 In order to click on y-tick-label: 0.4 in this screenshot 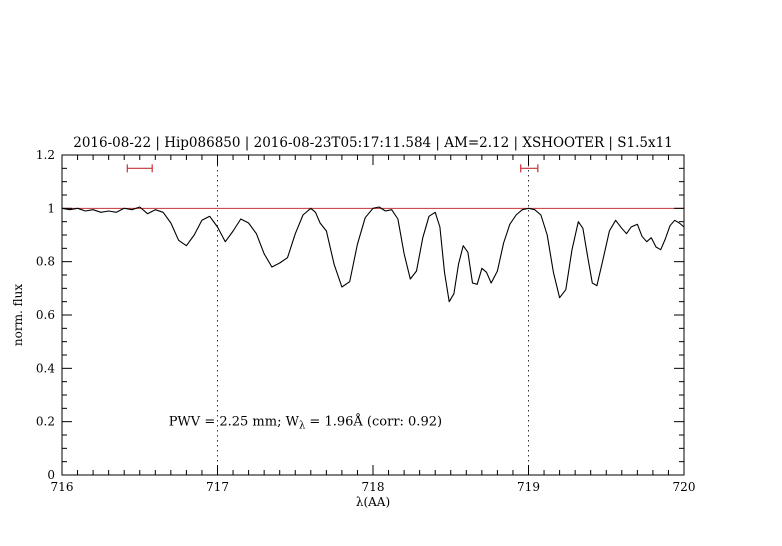, I will do `click(45, 368)`.